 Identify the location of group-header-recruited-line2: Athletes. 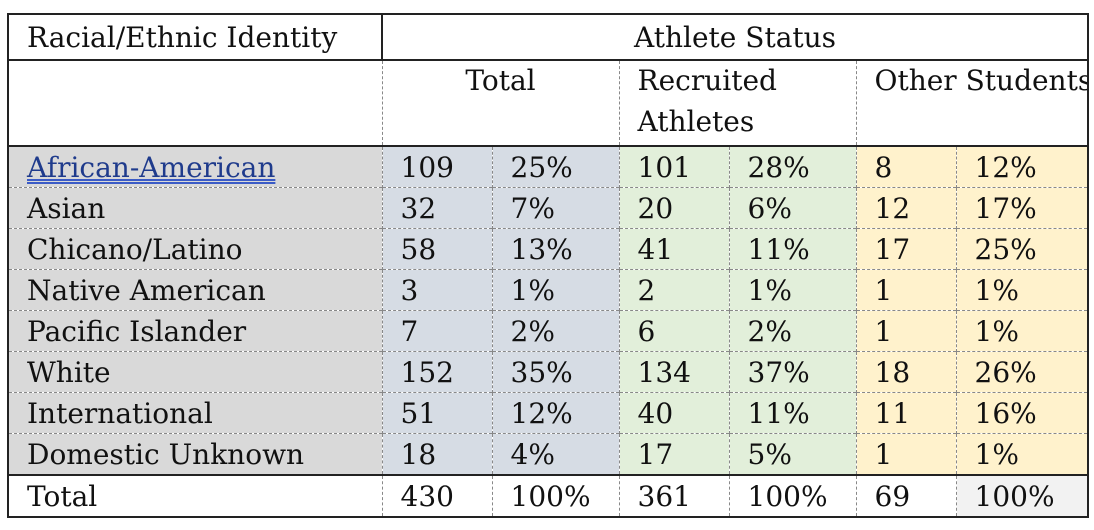
(696, 121).